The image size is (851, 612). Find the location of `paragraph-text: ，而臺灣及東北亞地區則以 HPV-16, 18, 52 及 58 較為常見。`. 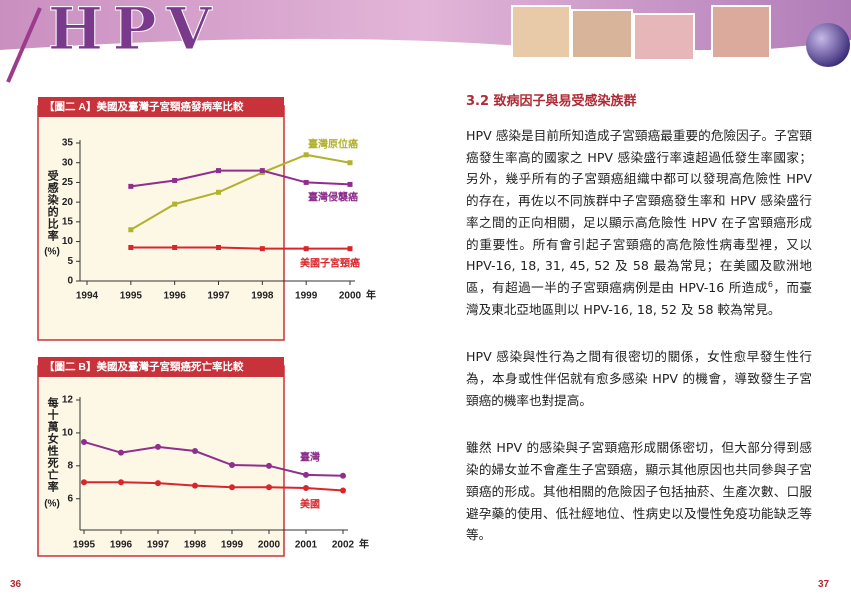

paragraph-text: ，而臺灣及東北亞地區則以 HPV-16, 18, 52 及 58 較為常見。 is located at coordinates (639, 298).